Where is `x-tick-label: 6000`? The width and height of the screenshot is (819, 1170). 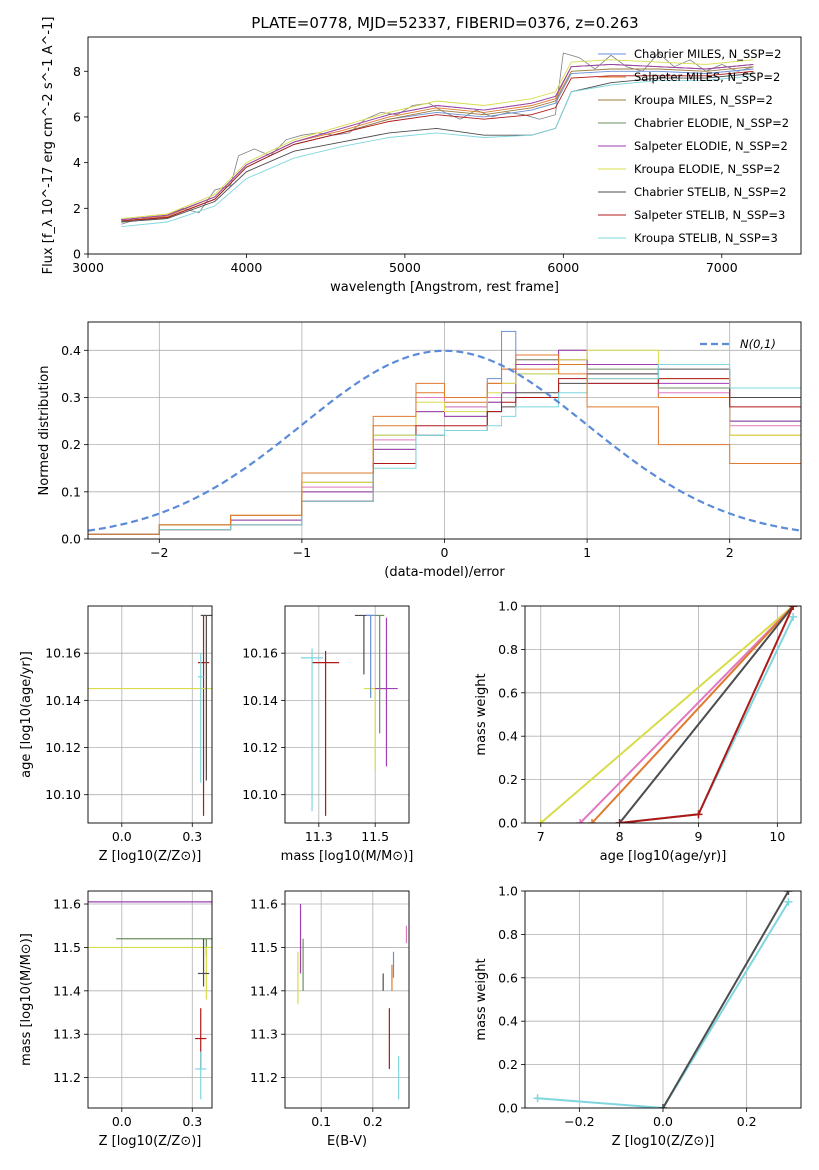
x-tick-label: 6000 is located at coordinates (563, 267).